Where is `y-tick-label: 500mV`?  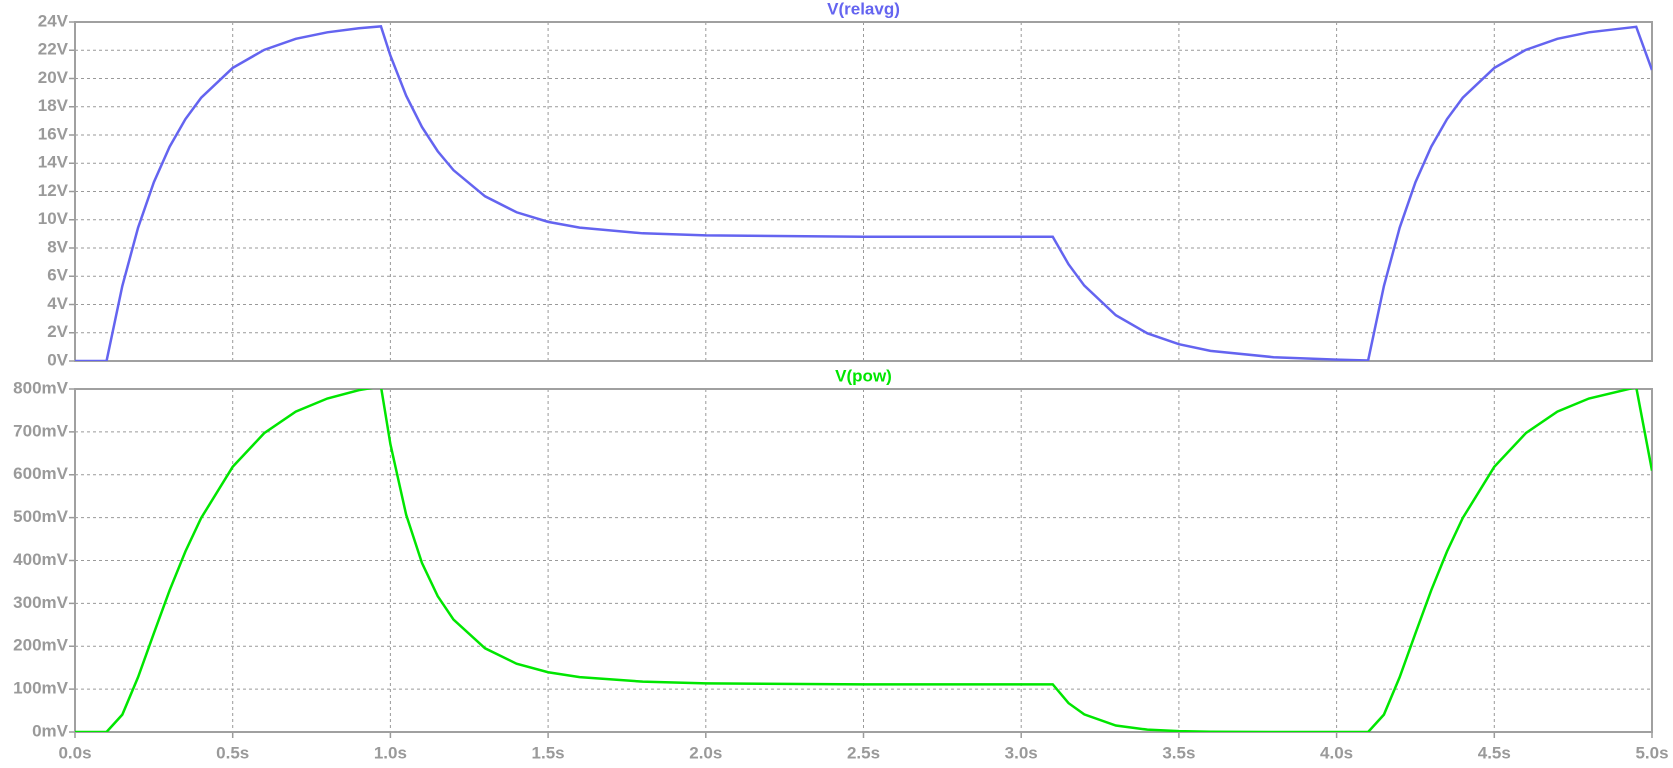 y-tick-label: 500mV is located at coordinates (40, 516).